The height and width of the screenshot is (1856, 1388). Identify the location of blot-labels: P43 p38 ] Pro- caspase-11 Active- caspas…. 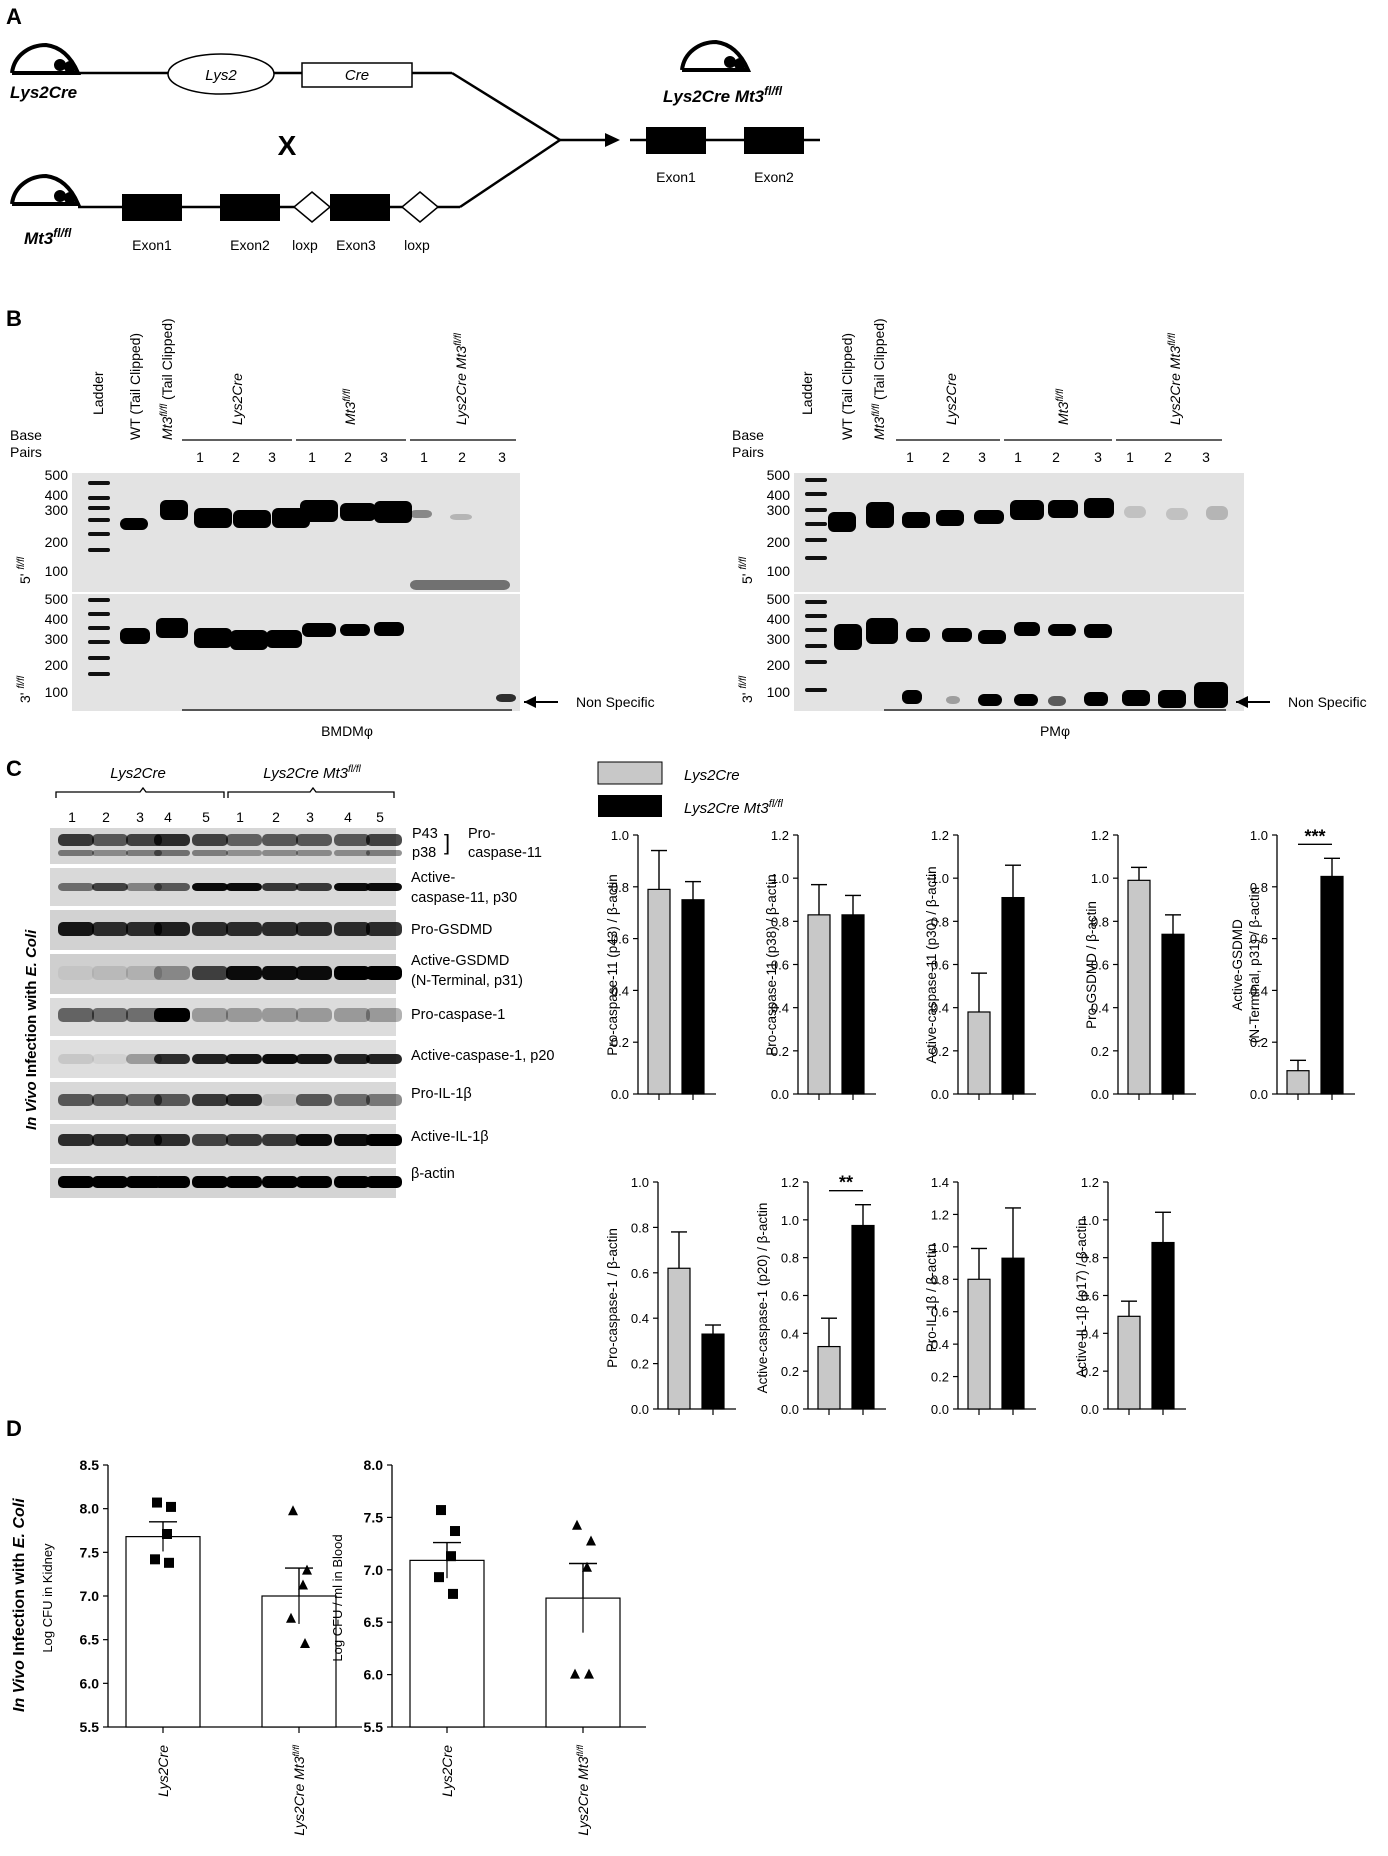
(482, 1004).